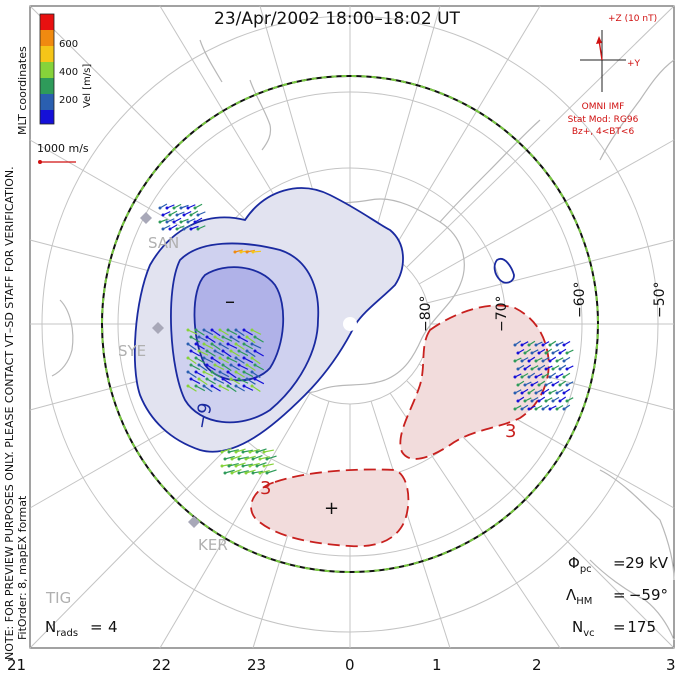 The image size is (680, 674). Describe the element at coordinates (40, 162) in the screenshot. I see `vector-scale-dot` at that location.